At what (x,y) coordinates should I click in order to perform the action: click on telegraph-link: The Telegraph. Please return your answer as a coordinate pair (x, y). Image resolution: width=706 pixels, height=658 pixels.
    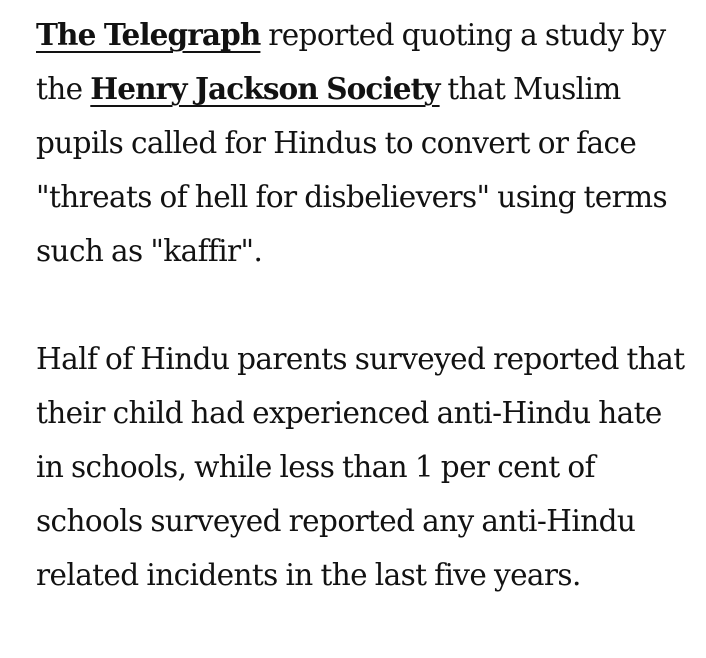
    Looking at the image, I should click on (148, 34).